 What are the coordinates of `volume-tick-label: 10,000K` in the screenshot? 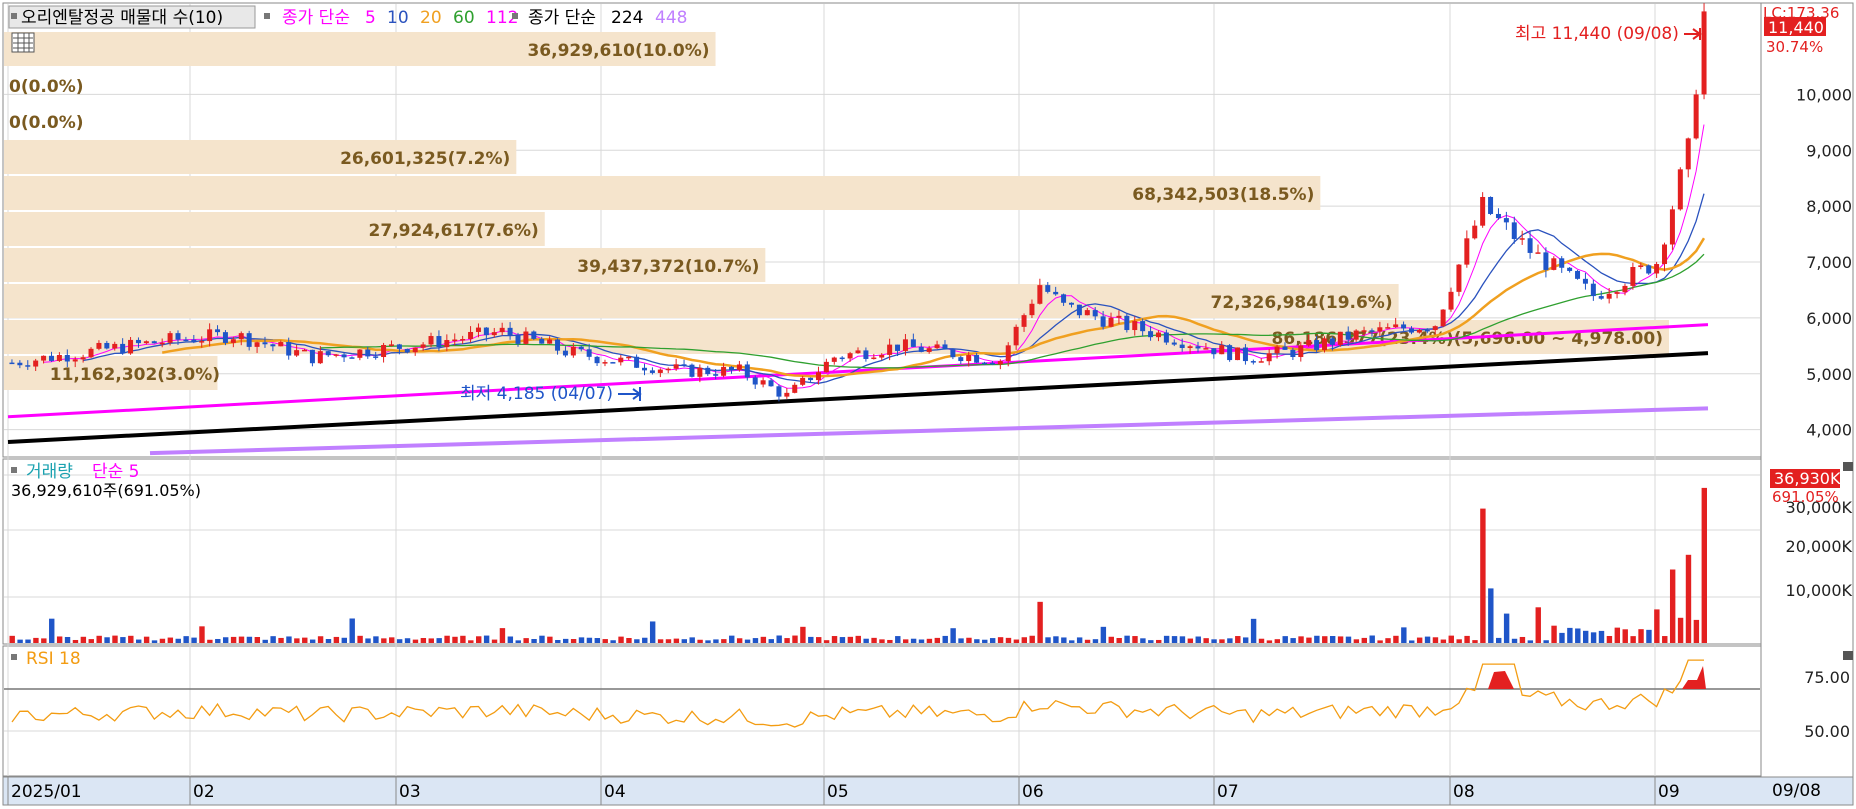 It's located at (1819, 590).